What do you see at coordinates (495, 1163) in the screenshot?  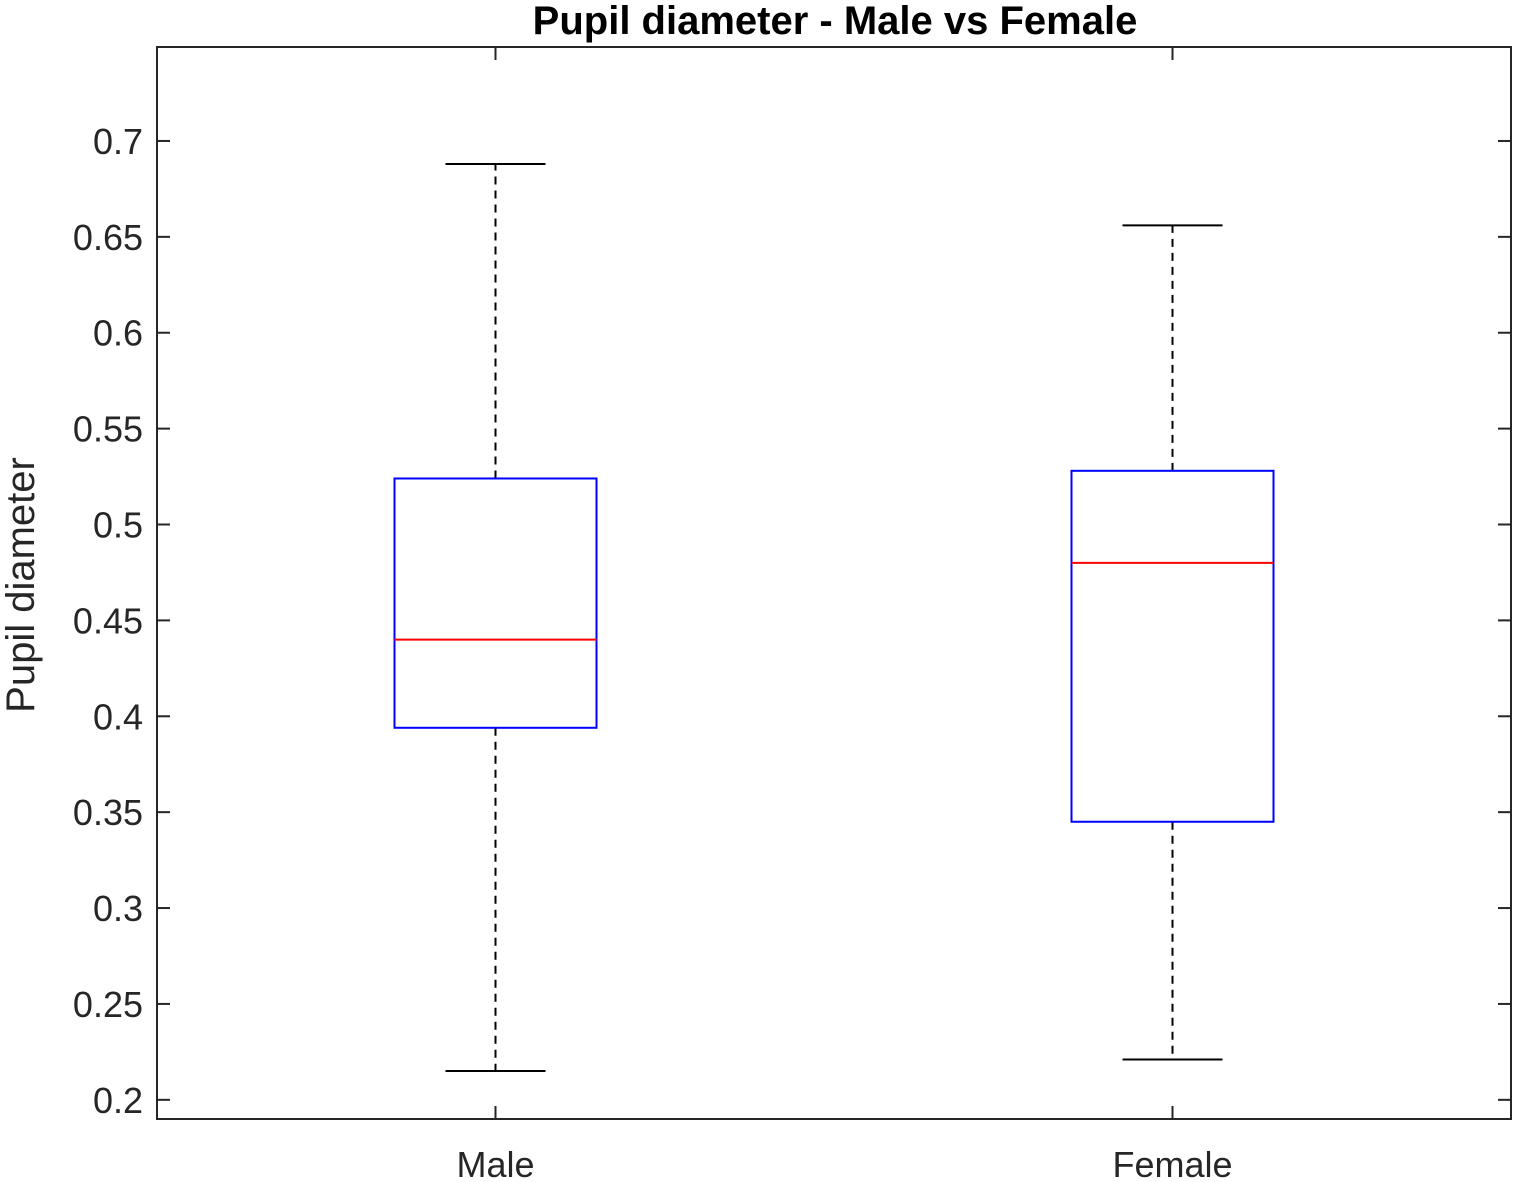 I see `x-tick-label: Male` at bounding box center [495, 1163].